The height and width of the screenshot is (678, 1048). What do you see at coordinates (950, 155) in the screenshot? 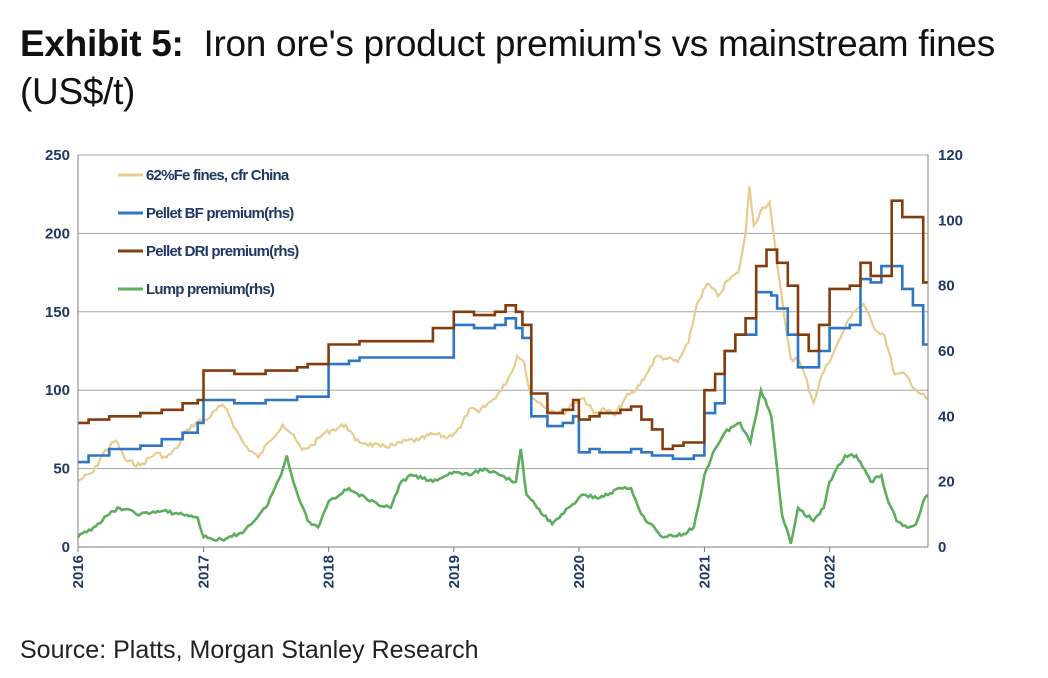
I see `y-right-tick-label: 120` at bounding box center [950, 155].